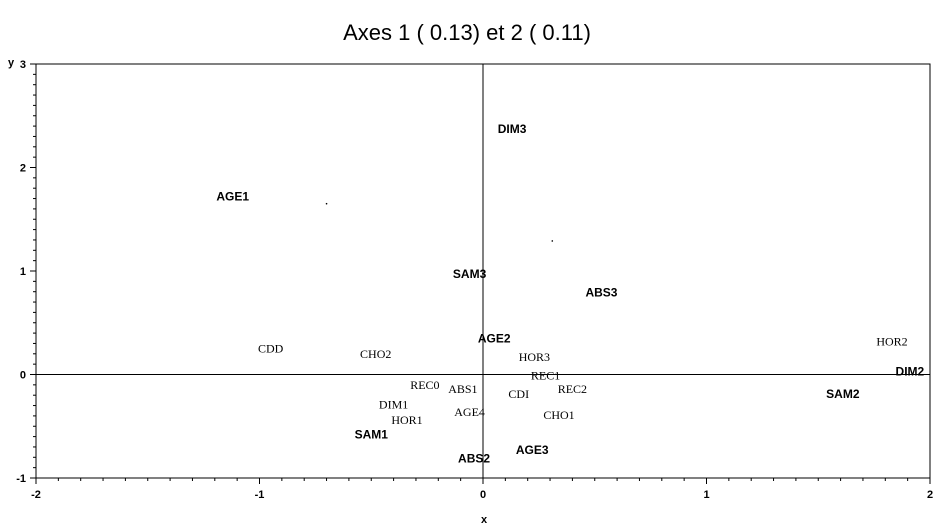  What do you see at coordinates (23, 272) in the screenshot?
I see `y-tick-label: 1` at bounding box center [23, 272].